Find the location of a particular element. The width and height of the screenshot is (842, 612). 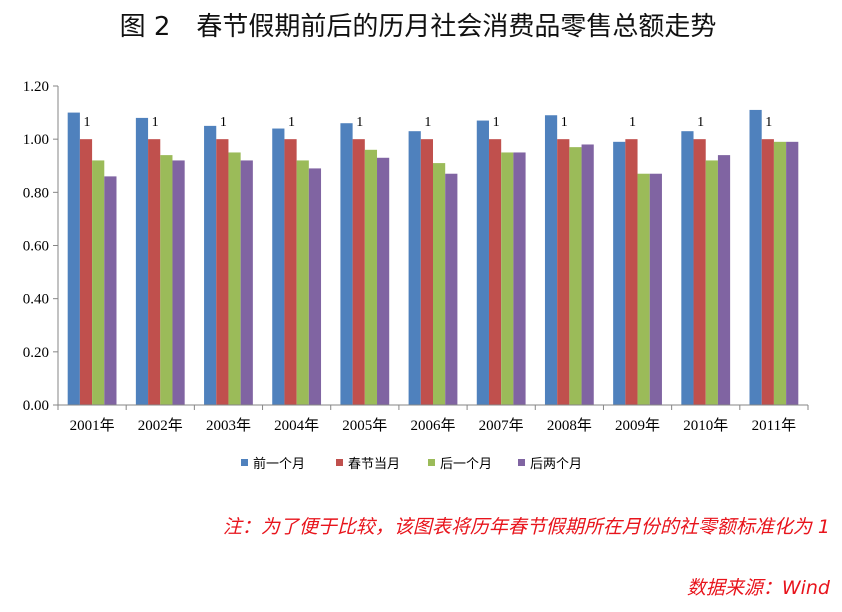

y-tick-label: 1.00 is located at coordinates (36, 140).